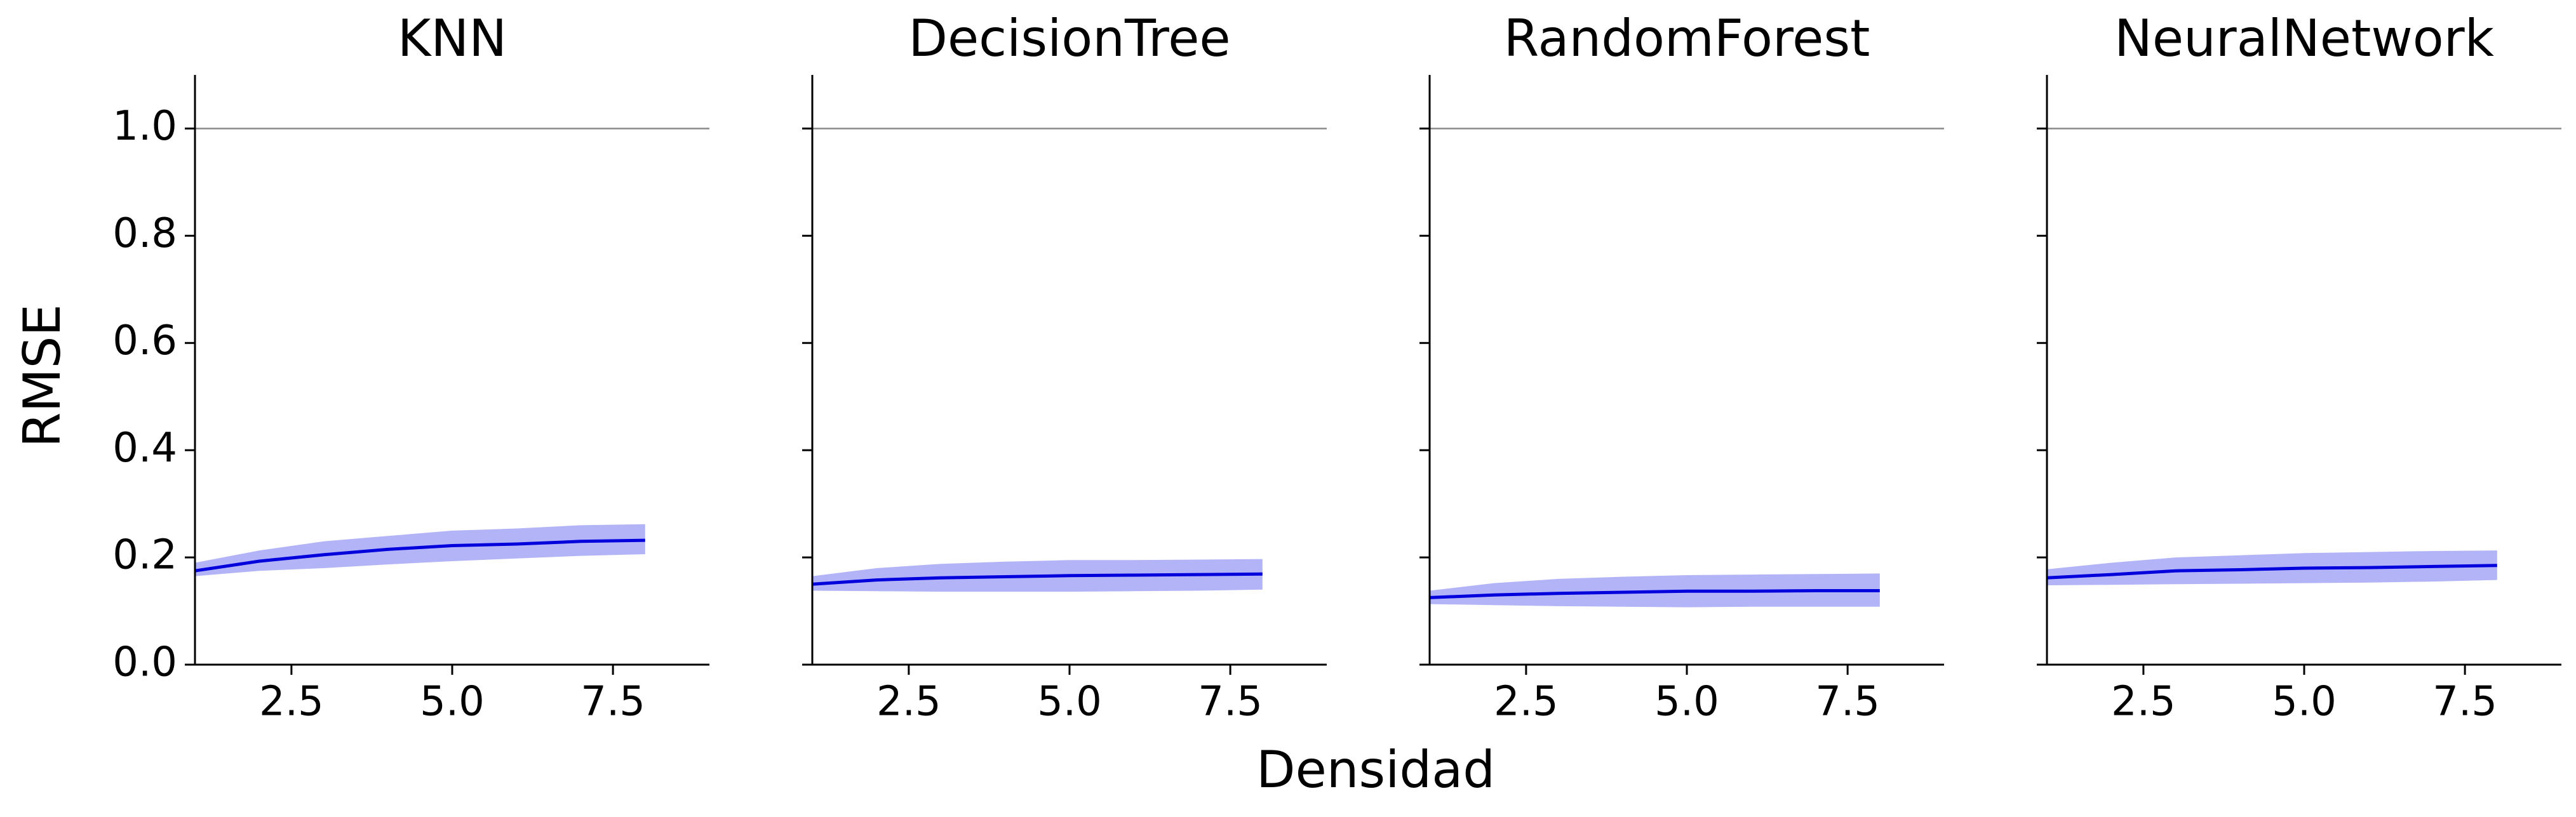 The image size is (2576, 817). Describe the element at coordinates (2304, 38) in the screenshot. I see `panel-title: NeuralNetwork` at that location.